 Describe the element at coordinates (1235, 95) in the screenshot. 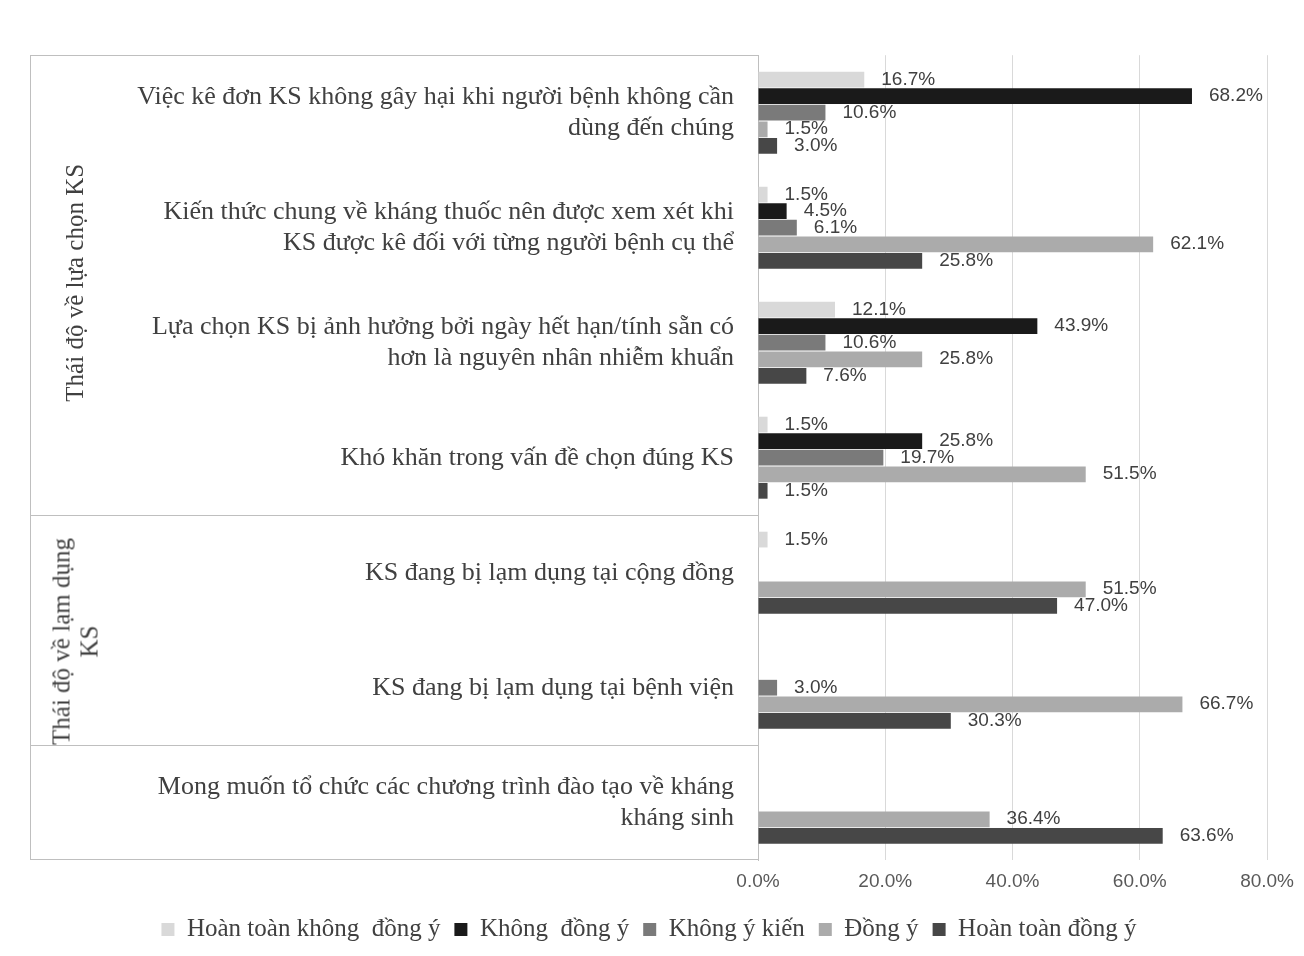

I see `data-label: 68.2%` at that location.